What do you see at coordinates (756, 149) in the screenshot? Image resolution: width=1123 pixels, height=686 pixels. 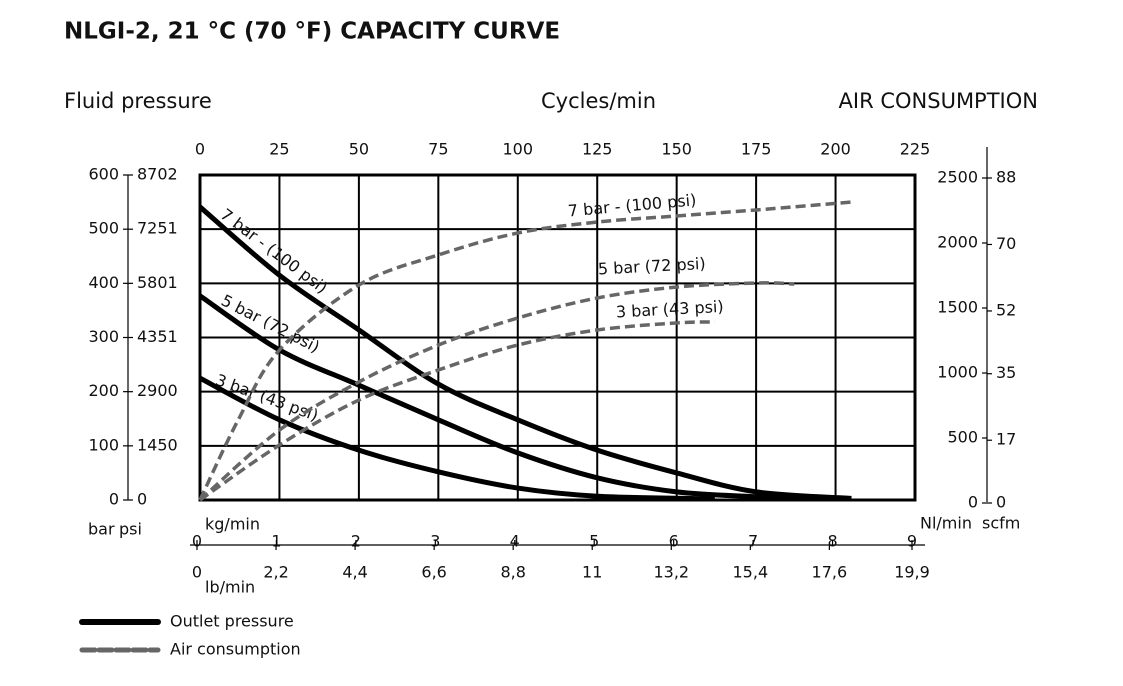 I see `x-tick-label: 175` at bounding box center [756, 149].